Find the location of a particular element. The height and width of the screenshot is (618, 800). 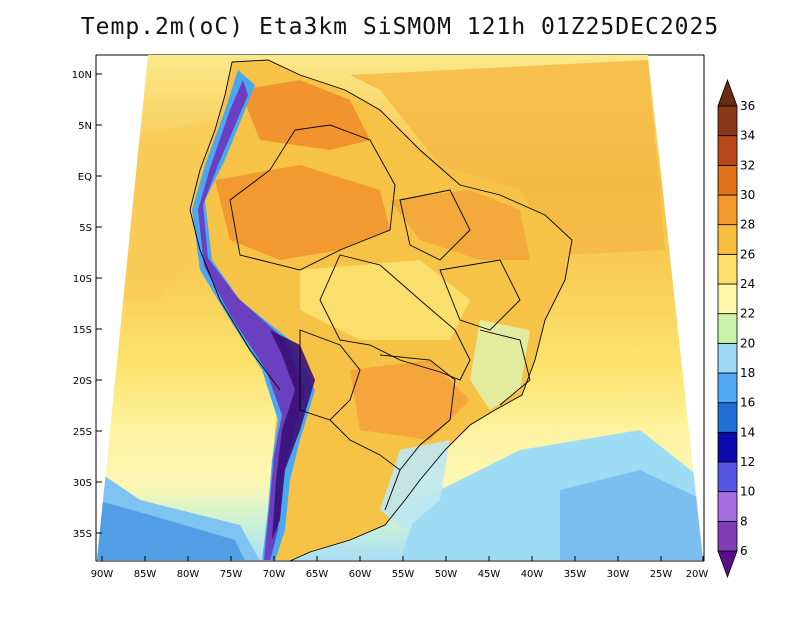

lon-label: 60W is located at coordinates (360, 574).